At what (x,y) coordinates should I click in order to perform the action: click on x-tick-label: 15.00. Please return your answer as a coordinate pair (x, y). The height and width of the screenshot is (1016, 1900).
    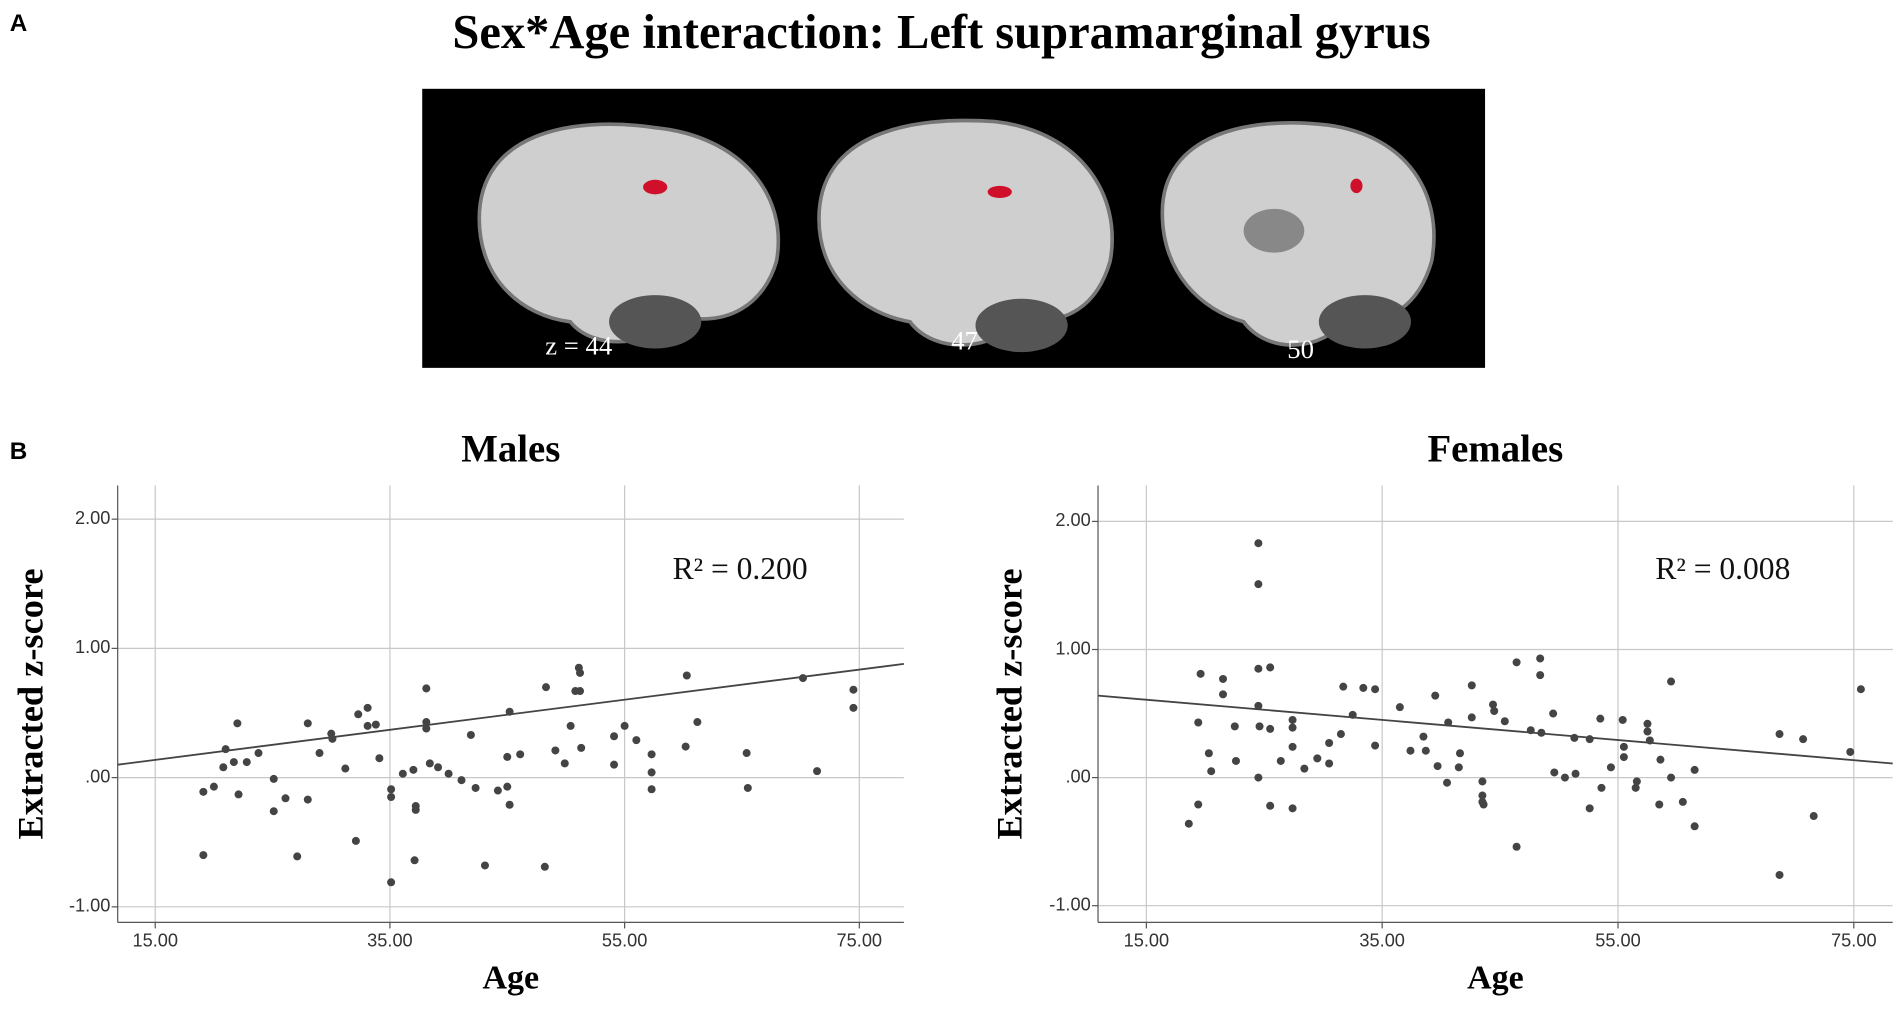
    Looking at the image, I should click on (1147, 941).